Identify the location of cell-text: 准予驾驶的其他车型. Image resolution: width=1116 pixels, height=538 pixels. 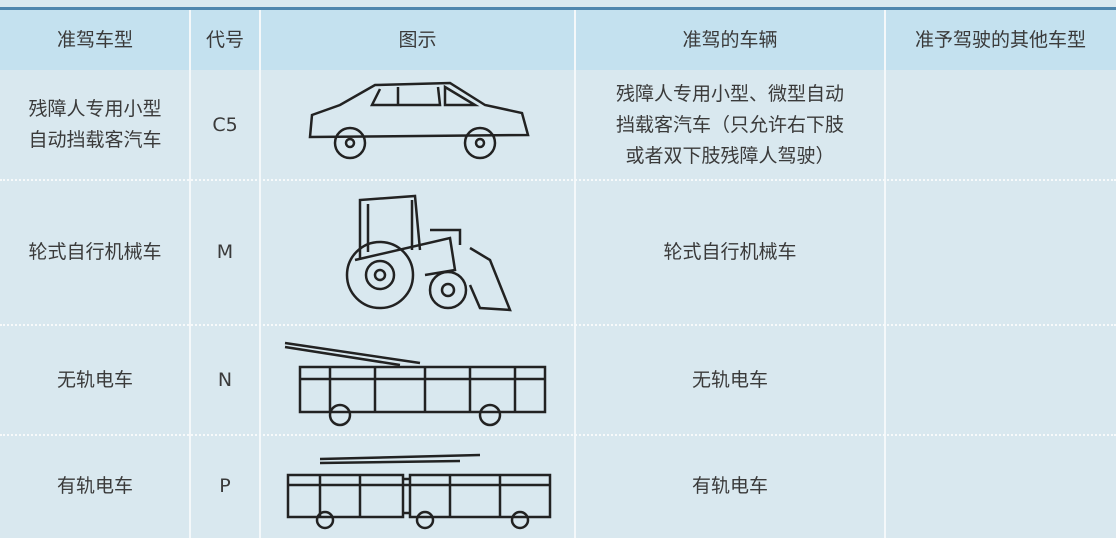
(1000, 39).